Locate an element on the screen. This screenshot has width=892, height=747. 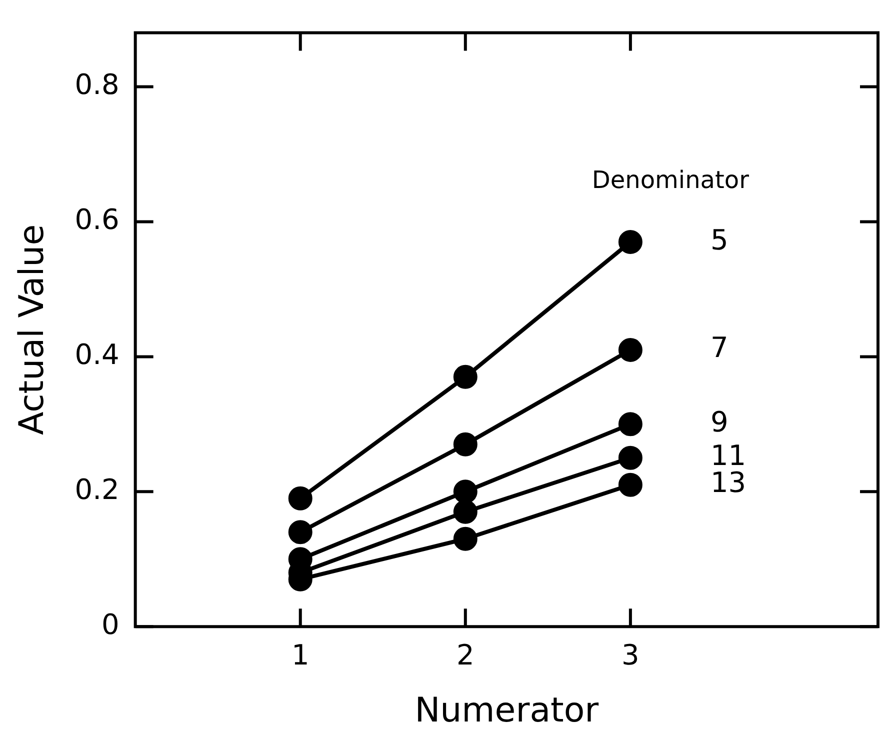
x-axis-title: Numerator is located at coordinates (506, 710).